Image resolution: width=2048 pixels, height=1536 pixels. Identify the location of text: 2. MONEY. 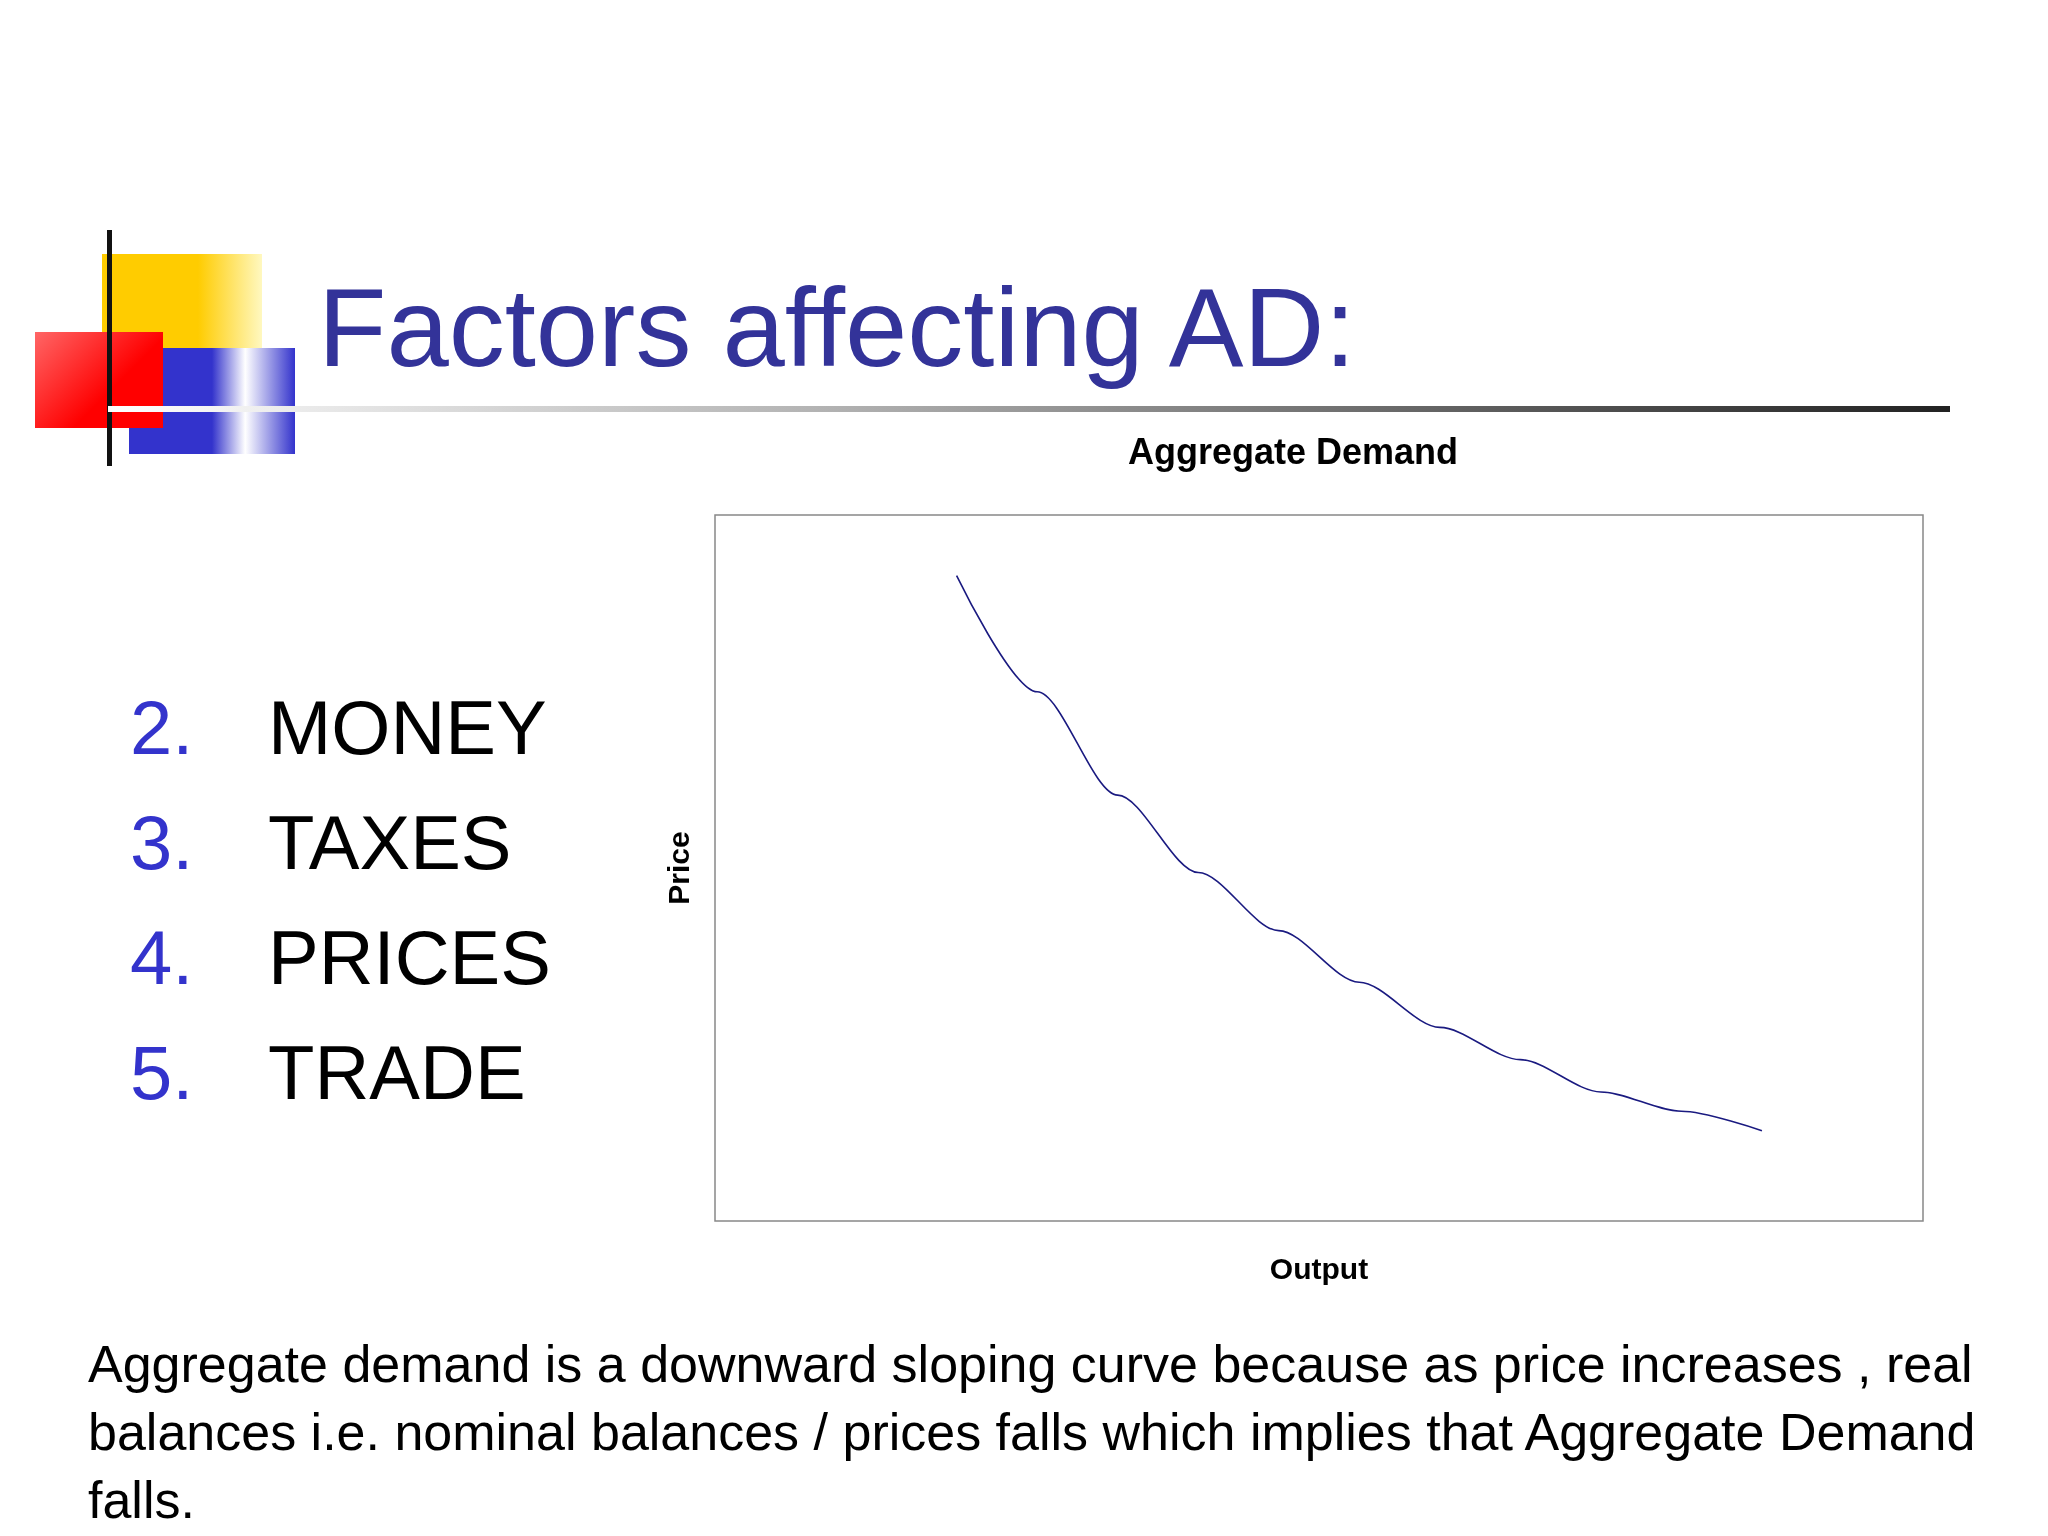
(338, 728).